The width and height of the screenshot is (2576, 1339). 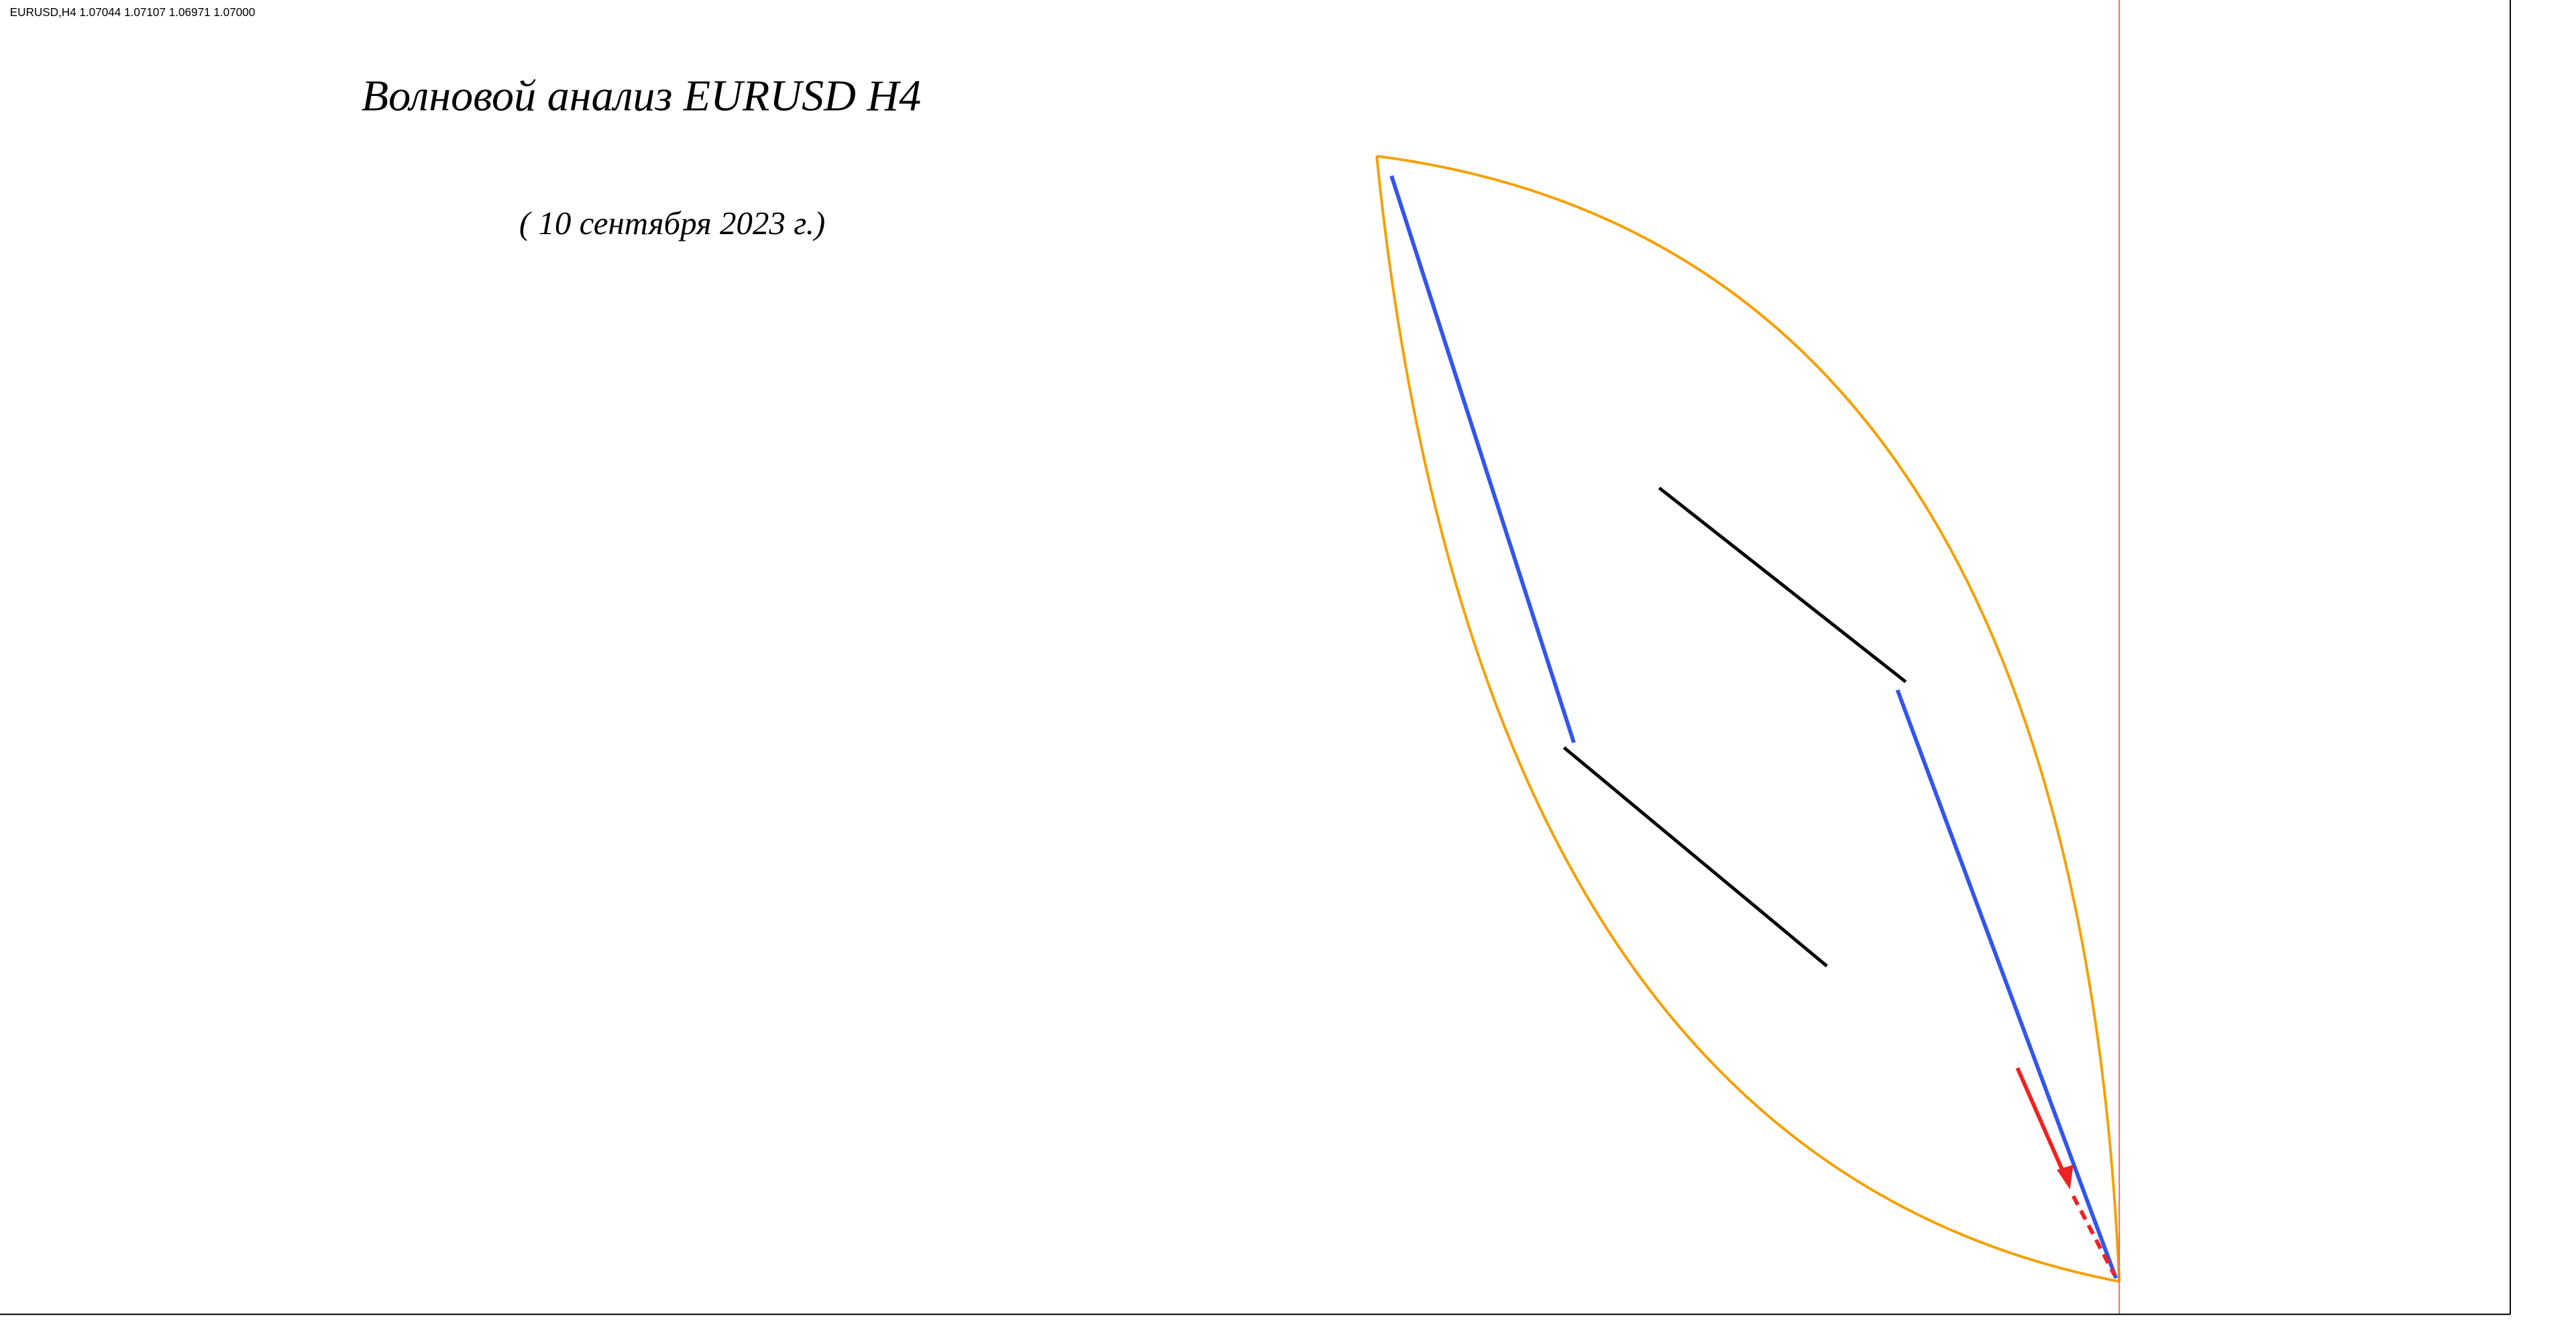 I want to click on forecast-arrow, so click(x=2041, y=1122).